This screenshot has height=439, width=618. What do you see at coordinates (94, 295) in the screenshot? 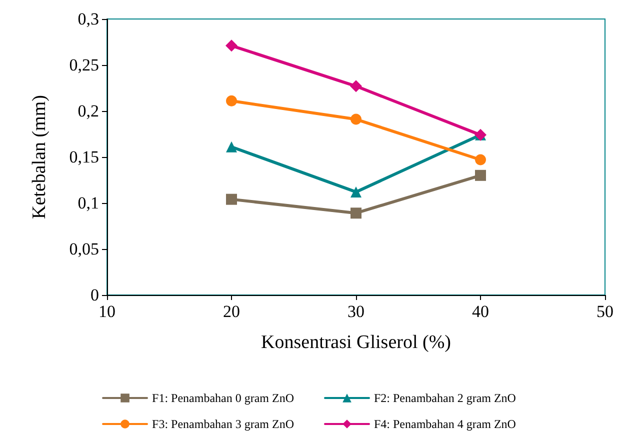
I see `y-tick-label: 0` at bounding box center [94, 295].